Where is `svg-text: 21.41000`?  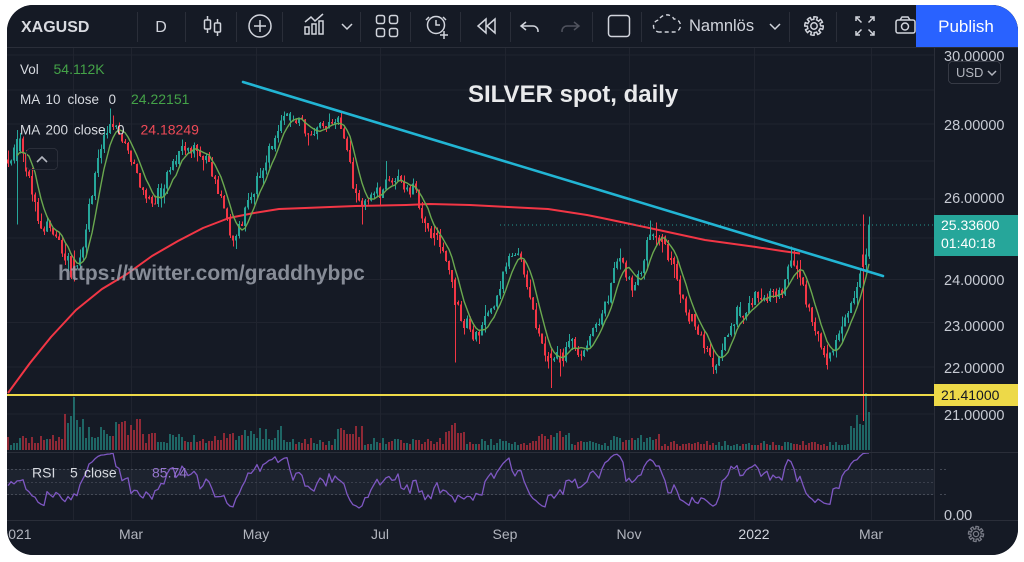 svg-text: 21.41000 is located at coordinates (970, 395).